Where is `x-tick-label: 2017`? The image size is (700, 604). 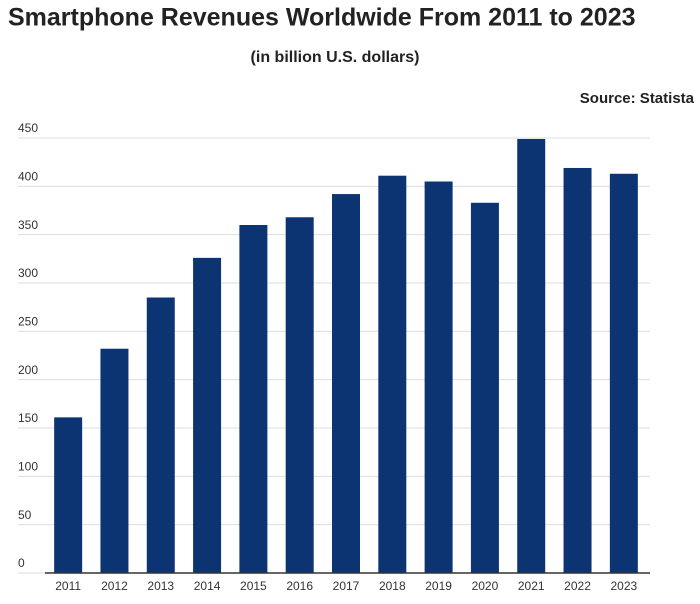
x-tick-label: 2017 is located at coordinates (346, 586).